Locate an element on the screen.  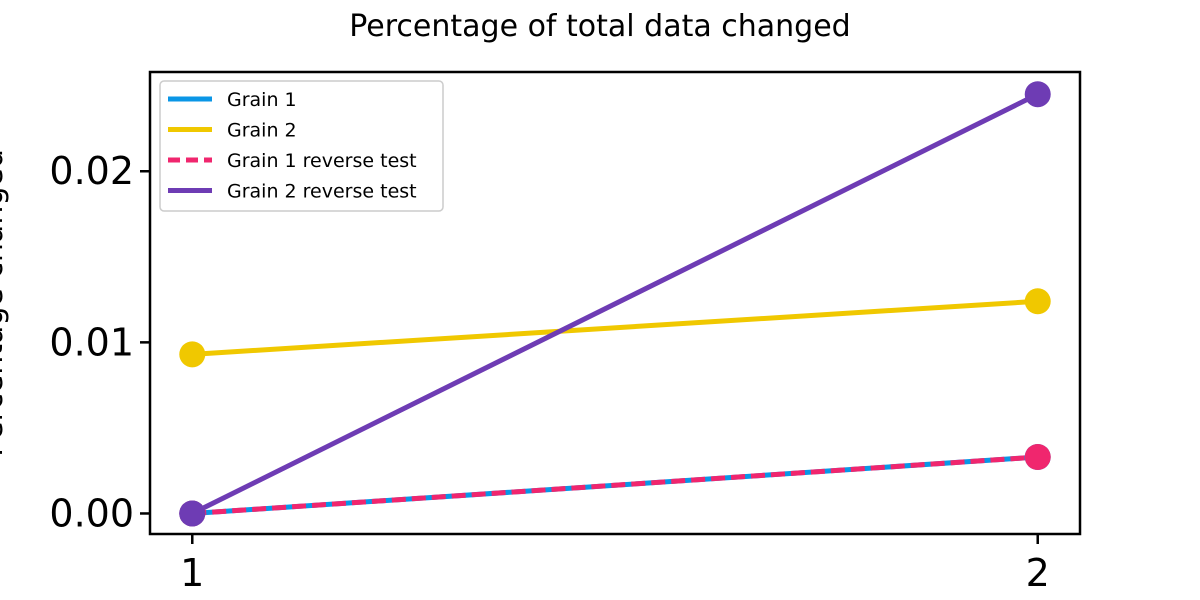
y-axis-label: Percentage changed is located at coordinates (5, 303).